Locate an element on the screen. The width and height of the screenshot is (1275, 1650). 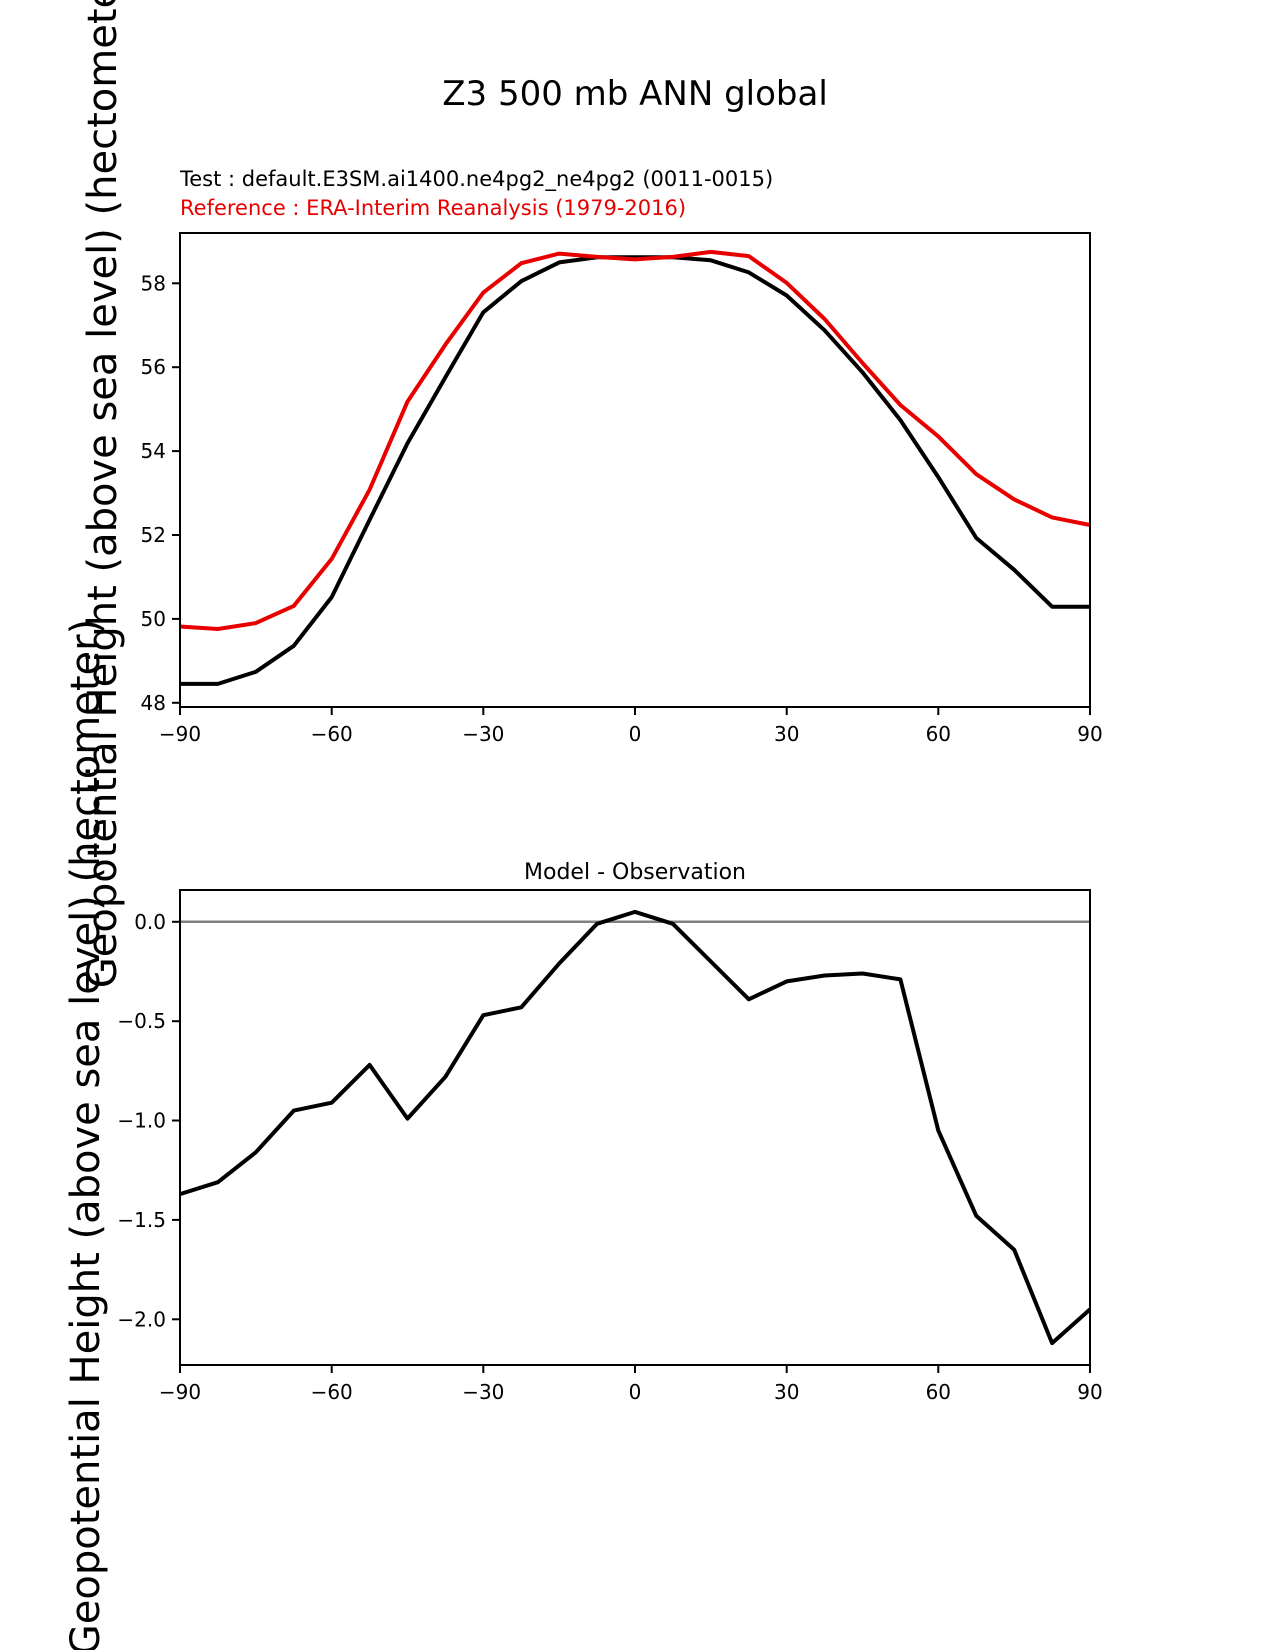
y-tick-label: 0.0 is located at coordinates (150, 922).